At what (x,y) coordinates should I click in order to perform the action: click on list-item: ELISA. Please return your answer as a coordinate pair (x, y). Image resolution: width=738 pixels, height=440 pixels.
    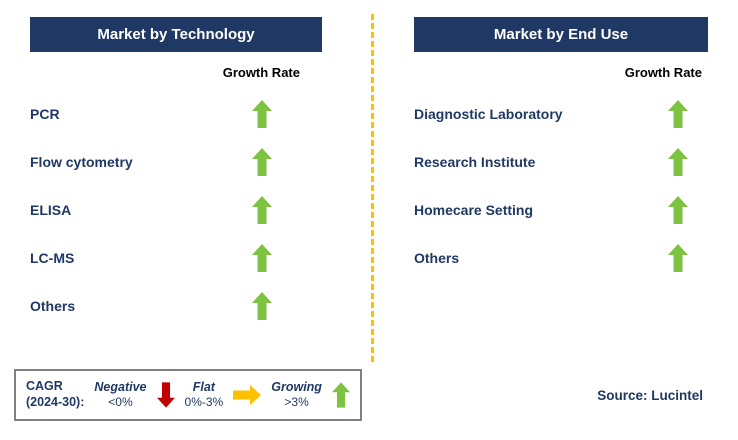
    Looking at the image, I should click on (176, 210).